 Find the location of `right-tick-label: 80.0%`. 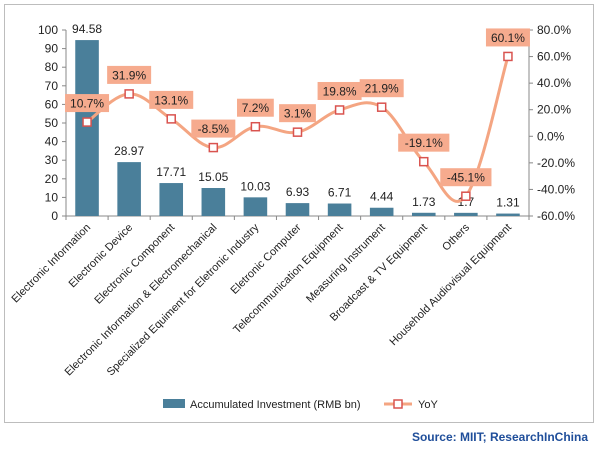

right-tick-label: 80.0% is located at coordinates (554, 30).